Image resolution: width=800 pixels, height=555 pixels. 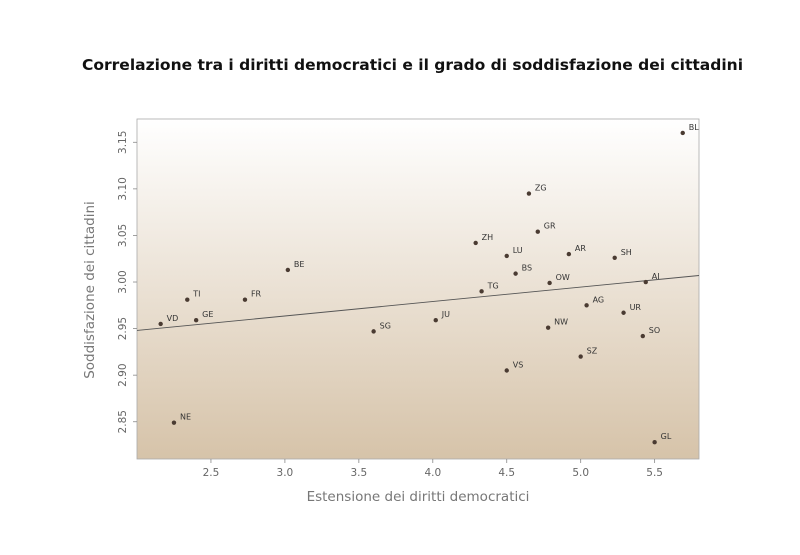 I want to click on y-tick-label: 2.95, so click(x=123, y=328).